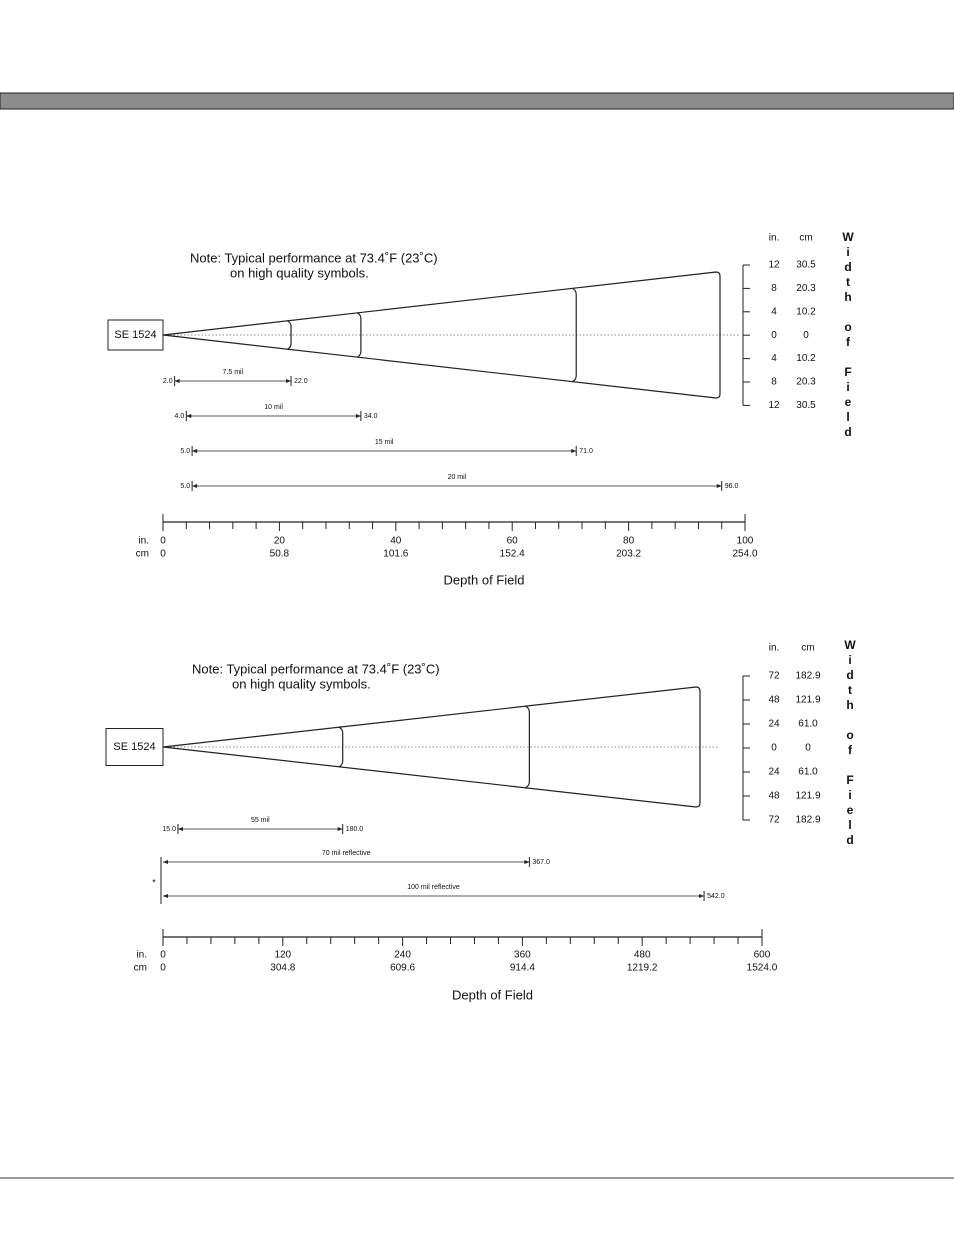 This screenshot has width=954, height=1235. Describe the element at coordinates (384, 442) in the screenshot. I see `range-label: 15 mil` at that location.